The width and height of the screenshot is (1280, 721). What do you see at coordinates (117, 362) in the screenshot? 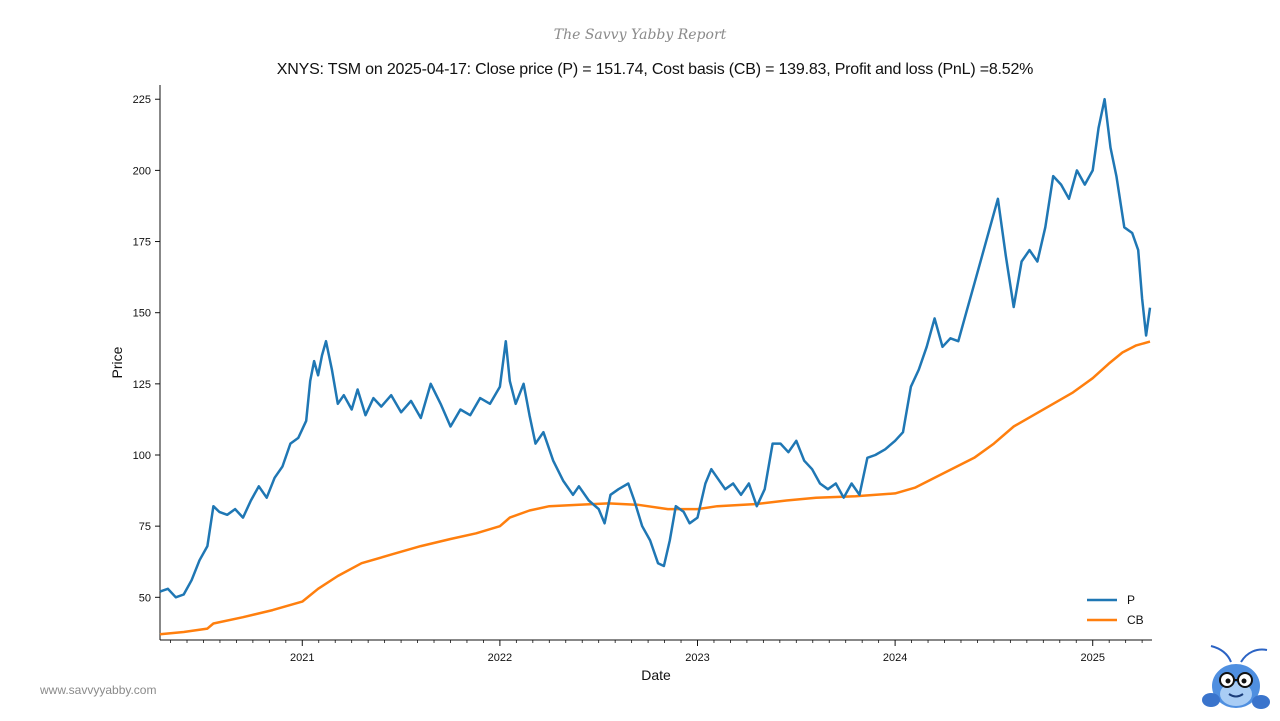
I see `y-axis-label: Price` at bounding box center [117, 362].